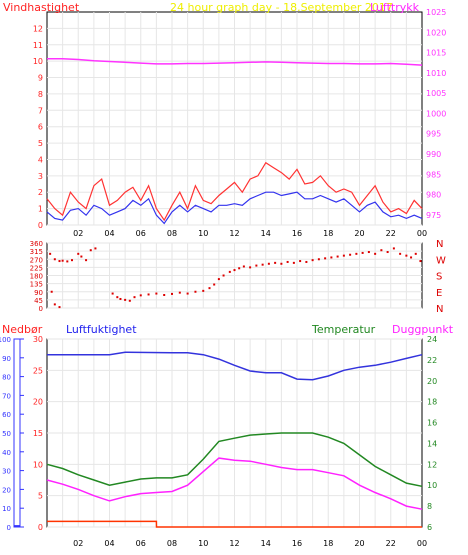 The height and width of the screenshot is (555, 468). Describe the element at coordinates (432, 485) in the screenshot. I see `temperature-tick-label: 10` at that location.